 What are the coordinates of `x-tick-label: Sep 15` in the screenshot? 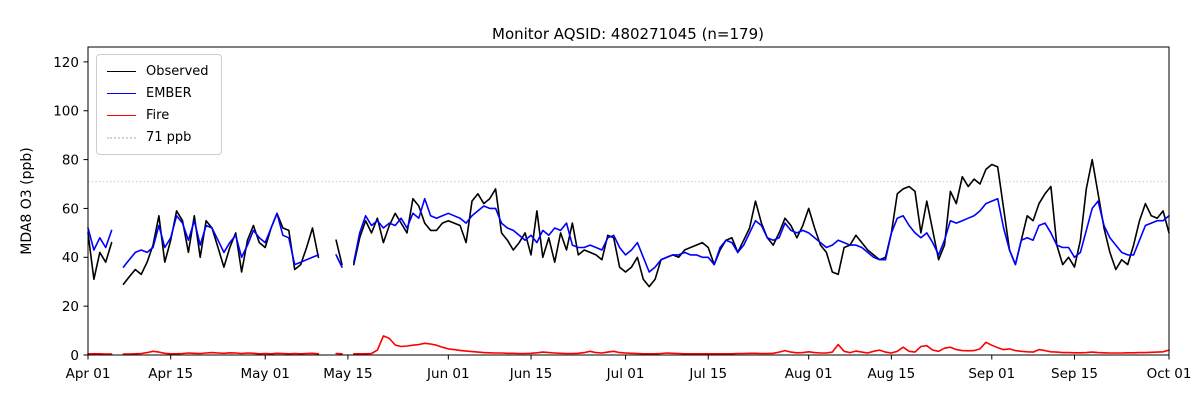 It's located at (1074, 374).